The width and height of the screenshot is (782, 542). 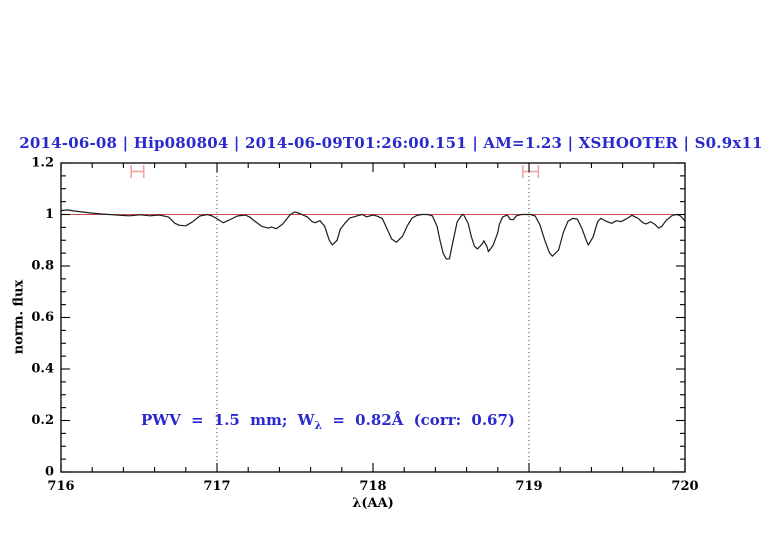 What do you see at coordinates (42, 317) in the screenshot?
I see `y-tick-label: 0.6` at bounding box center [42, 317].